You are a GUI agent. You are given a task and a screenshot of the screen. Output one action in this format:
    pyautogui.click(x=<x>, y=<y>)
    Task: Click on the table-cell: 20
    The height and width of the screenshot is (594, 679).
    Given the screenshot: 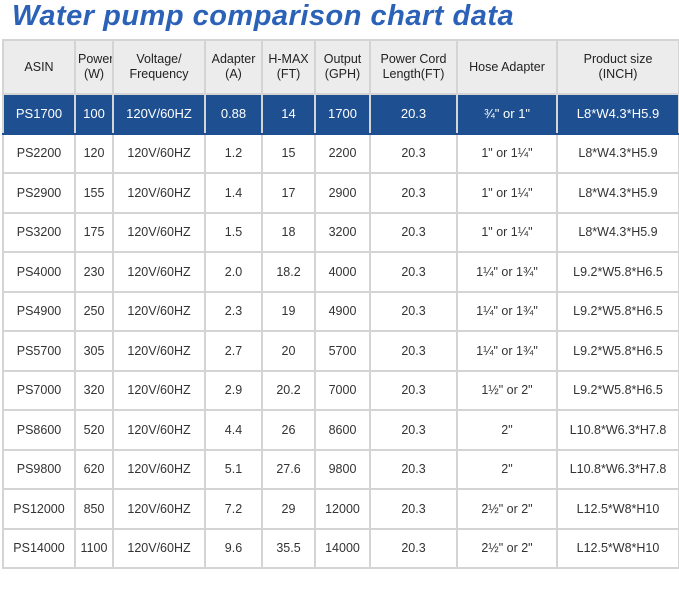 What is the action you would take?
    pyautogui.click(x=288, y=351)
    